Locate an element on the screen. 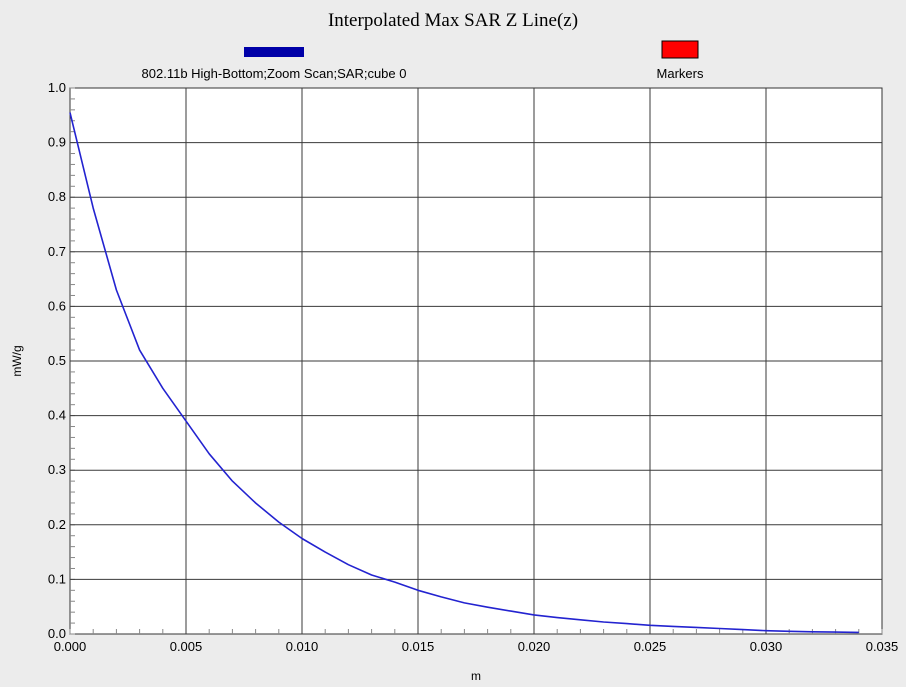 The image size is (906, 687). y-tick-label: 0.9 is located at coordinates (57, 142).